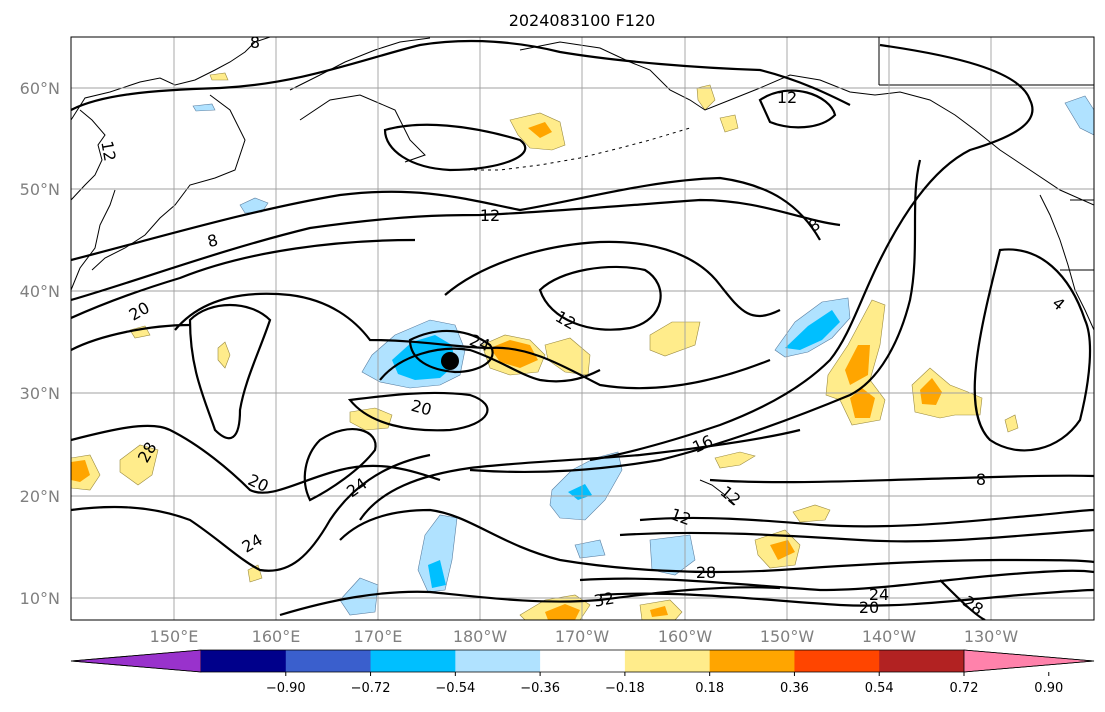 This screenshot has width=1105, height=712. I want to click on colorbar-extend-high, so click(1029, 661).